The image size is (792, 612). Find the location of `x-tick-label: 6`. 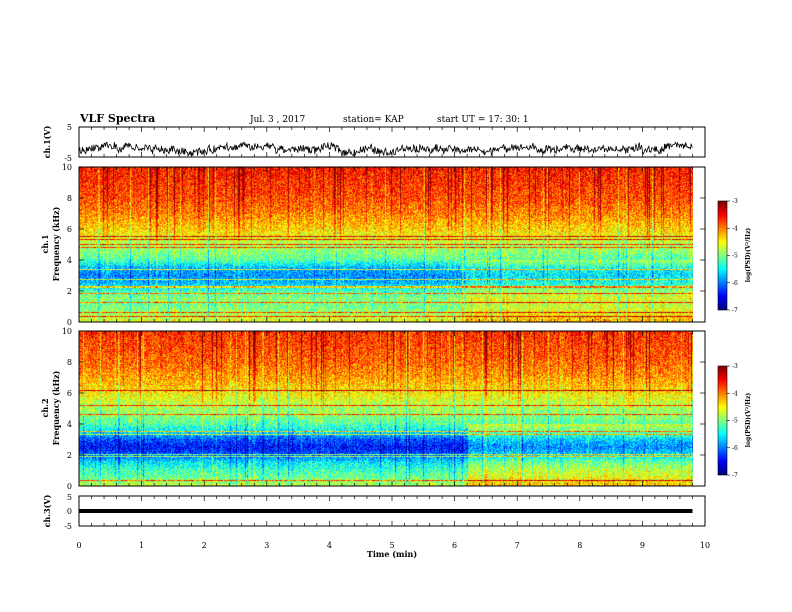

x-tick-label: 6 is located at coordinates (454, 545).